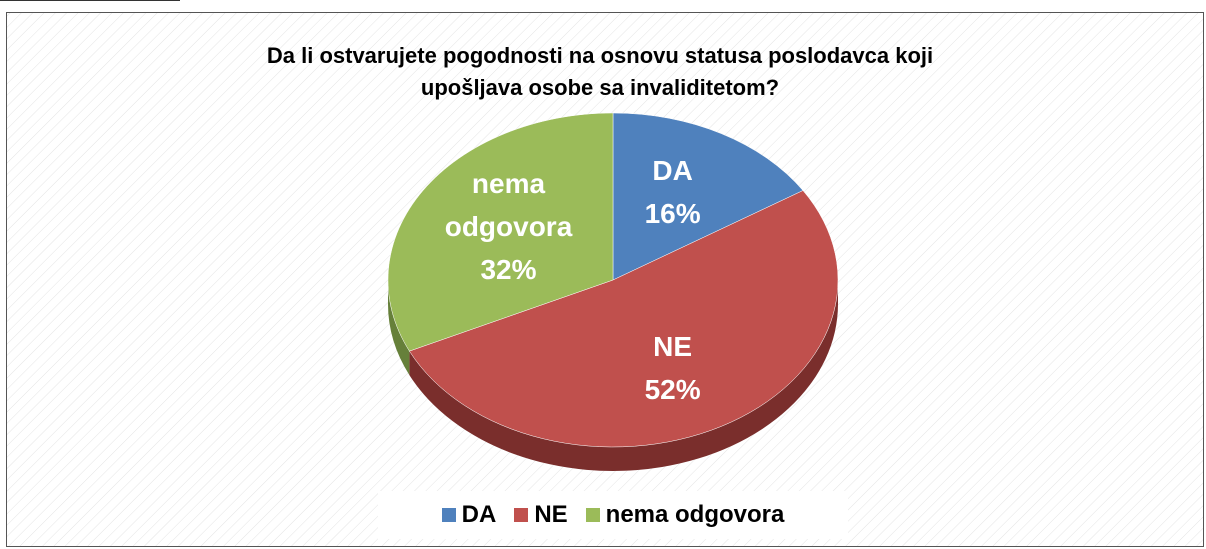 The image size is (1206, 549). Describe the element at coordinates (551, 514) in the screenshot. I see `legend-label: NE` at that location.